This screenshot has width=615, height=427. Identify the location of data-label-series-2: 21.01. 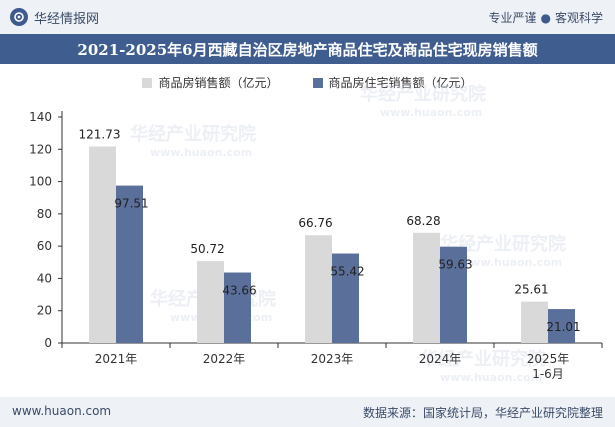
(563, 327).